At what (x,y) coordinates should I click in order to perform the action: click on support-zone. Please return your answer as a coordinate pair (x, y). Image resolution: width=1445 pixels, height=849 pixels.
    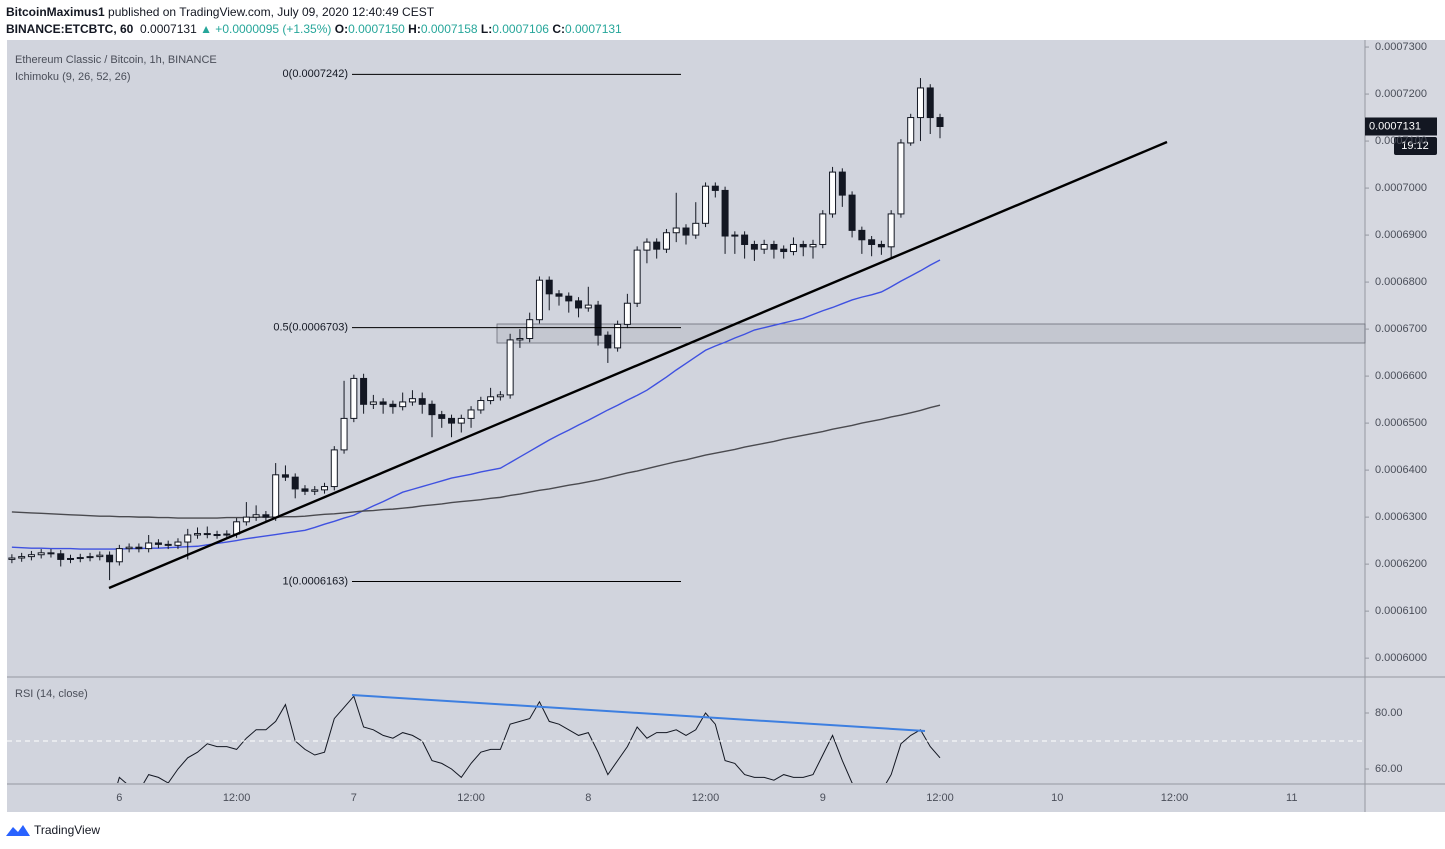
    Looking at the image, I should click on (931, 333).